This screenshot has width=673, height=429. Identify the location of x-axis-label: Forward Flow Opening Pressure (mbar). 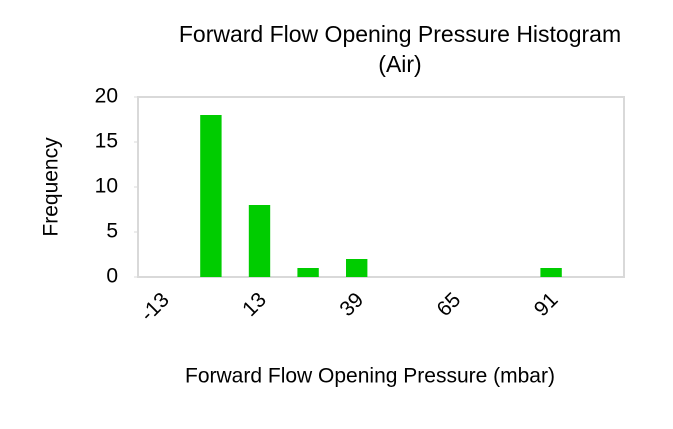
(370, 376).